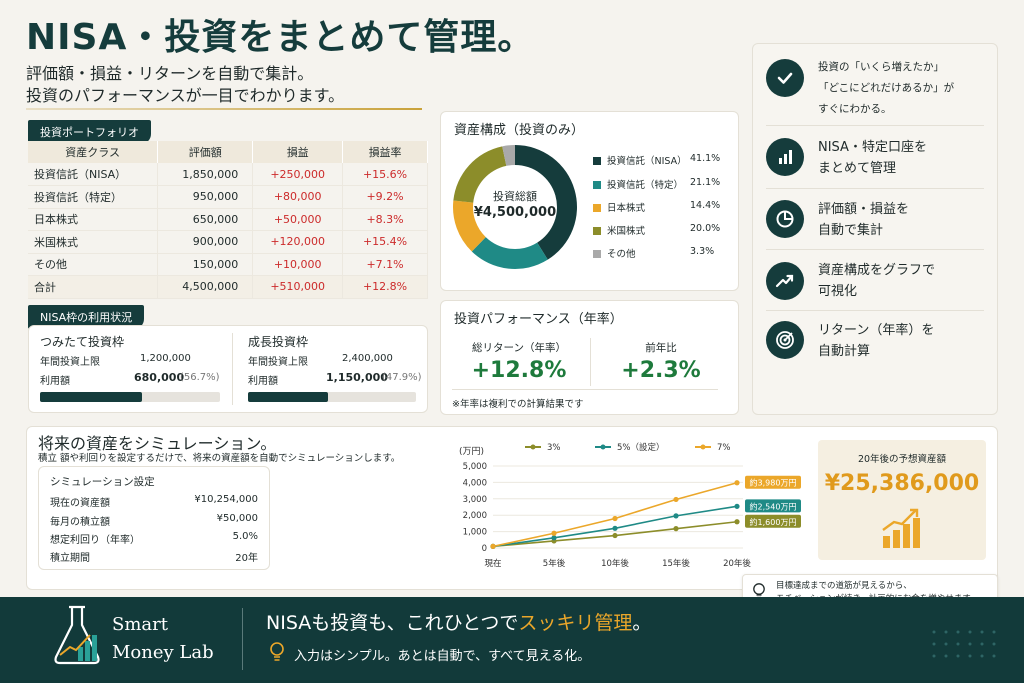  What do you see at coordinates (154, 538) in the screenshot?
I see `setting-row: 想定利回り（年率） 5.0%` at bounding box center [154, 538].